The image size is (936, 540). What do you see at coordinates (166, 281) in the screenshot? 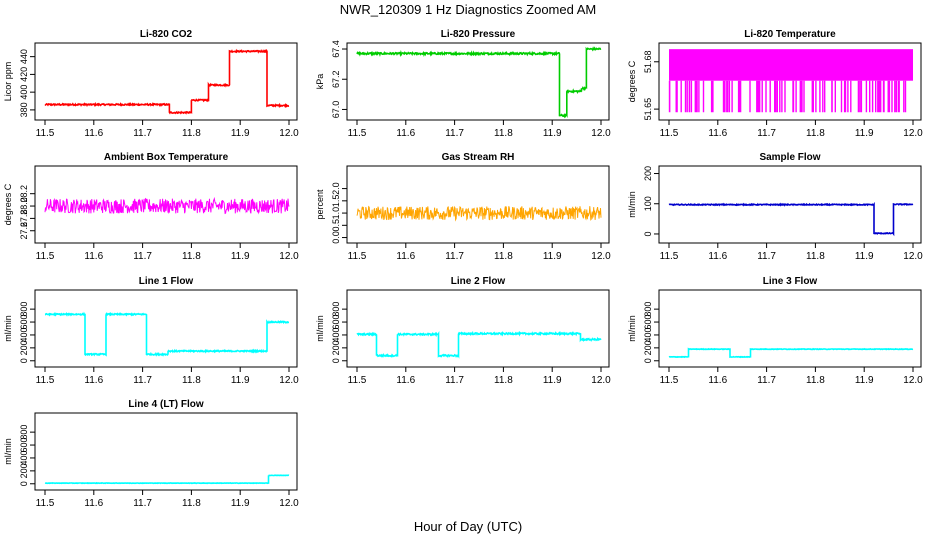
I see `chart-title: Line 1 Flow` at bounding box center [166, 281].